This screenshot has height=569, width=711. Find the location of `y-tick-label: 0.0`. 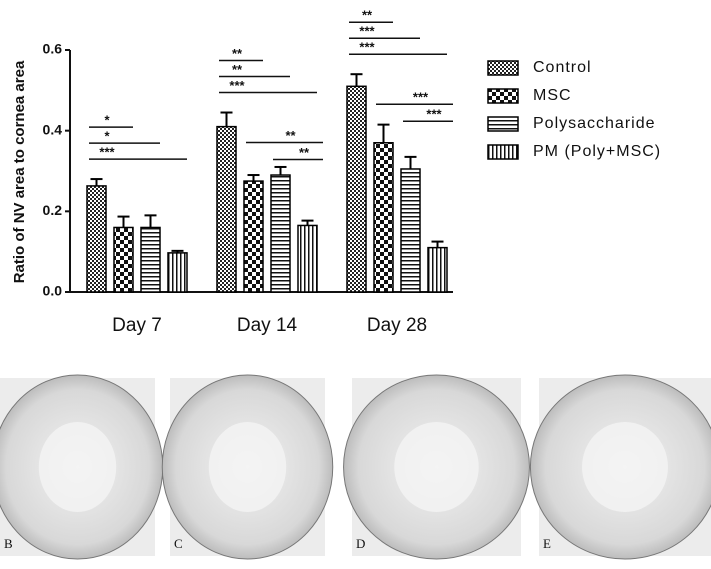

y-tick-label: 0.0 is located at coordinates (53, 291).